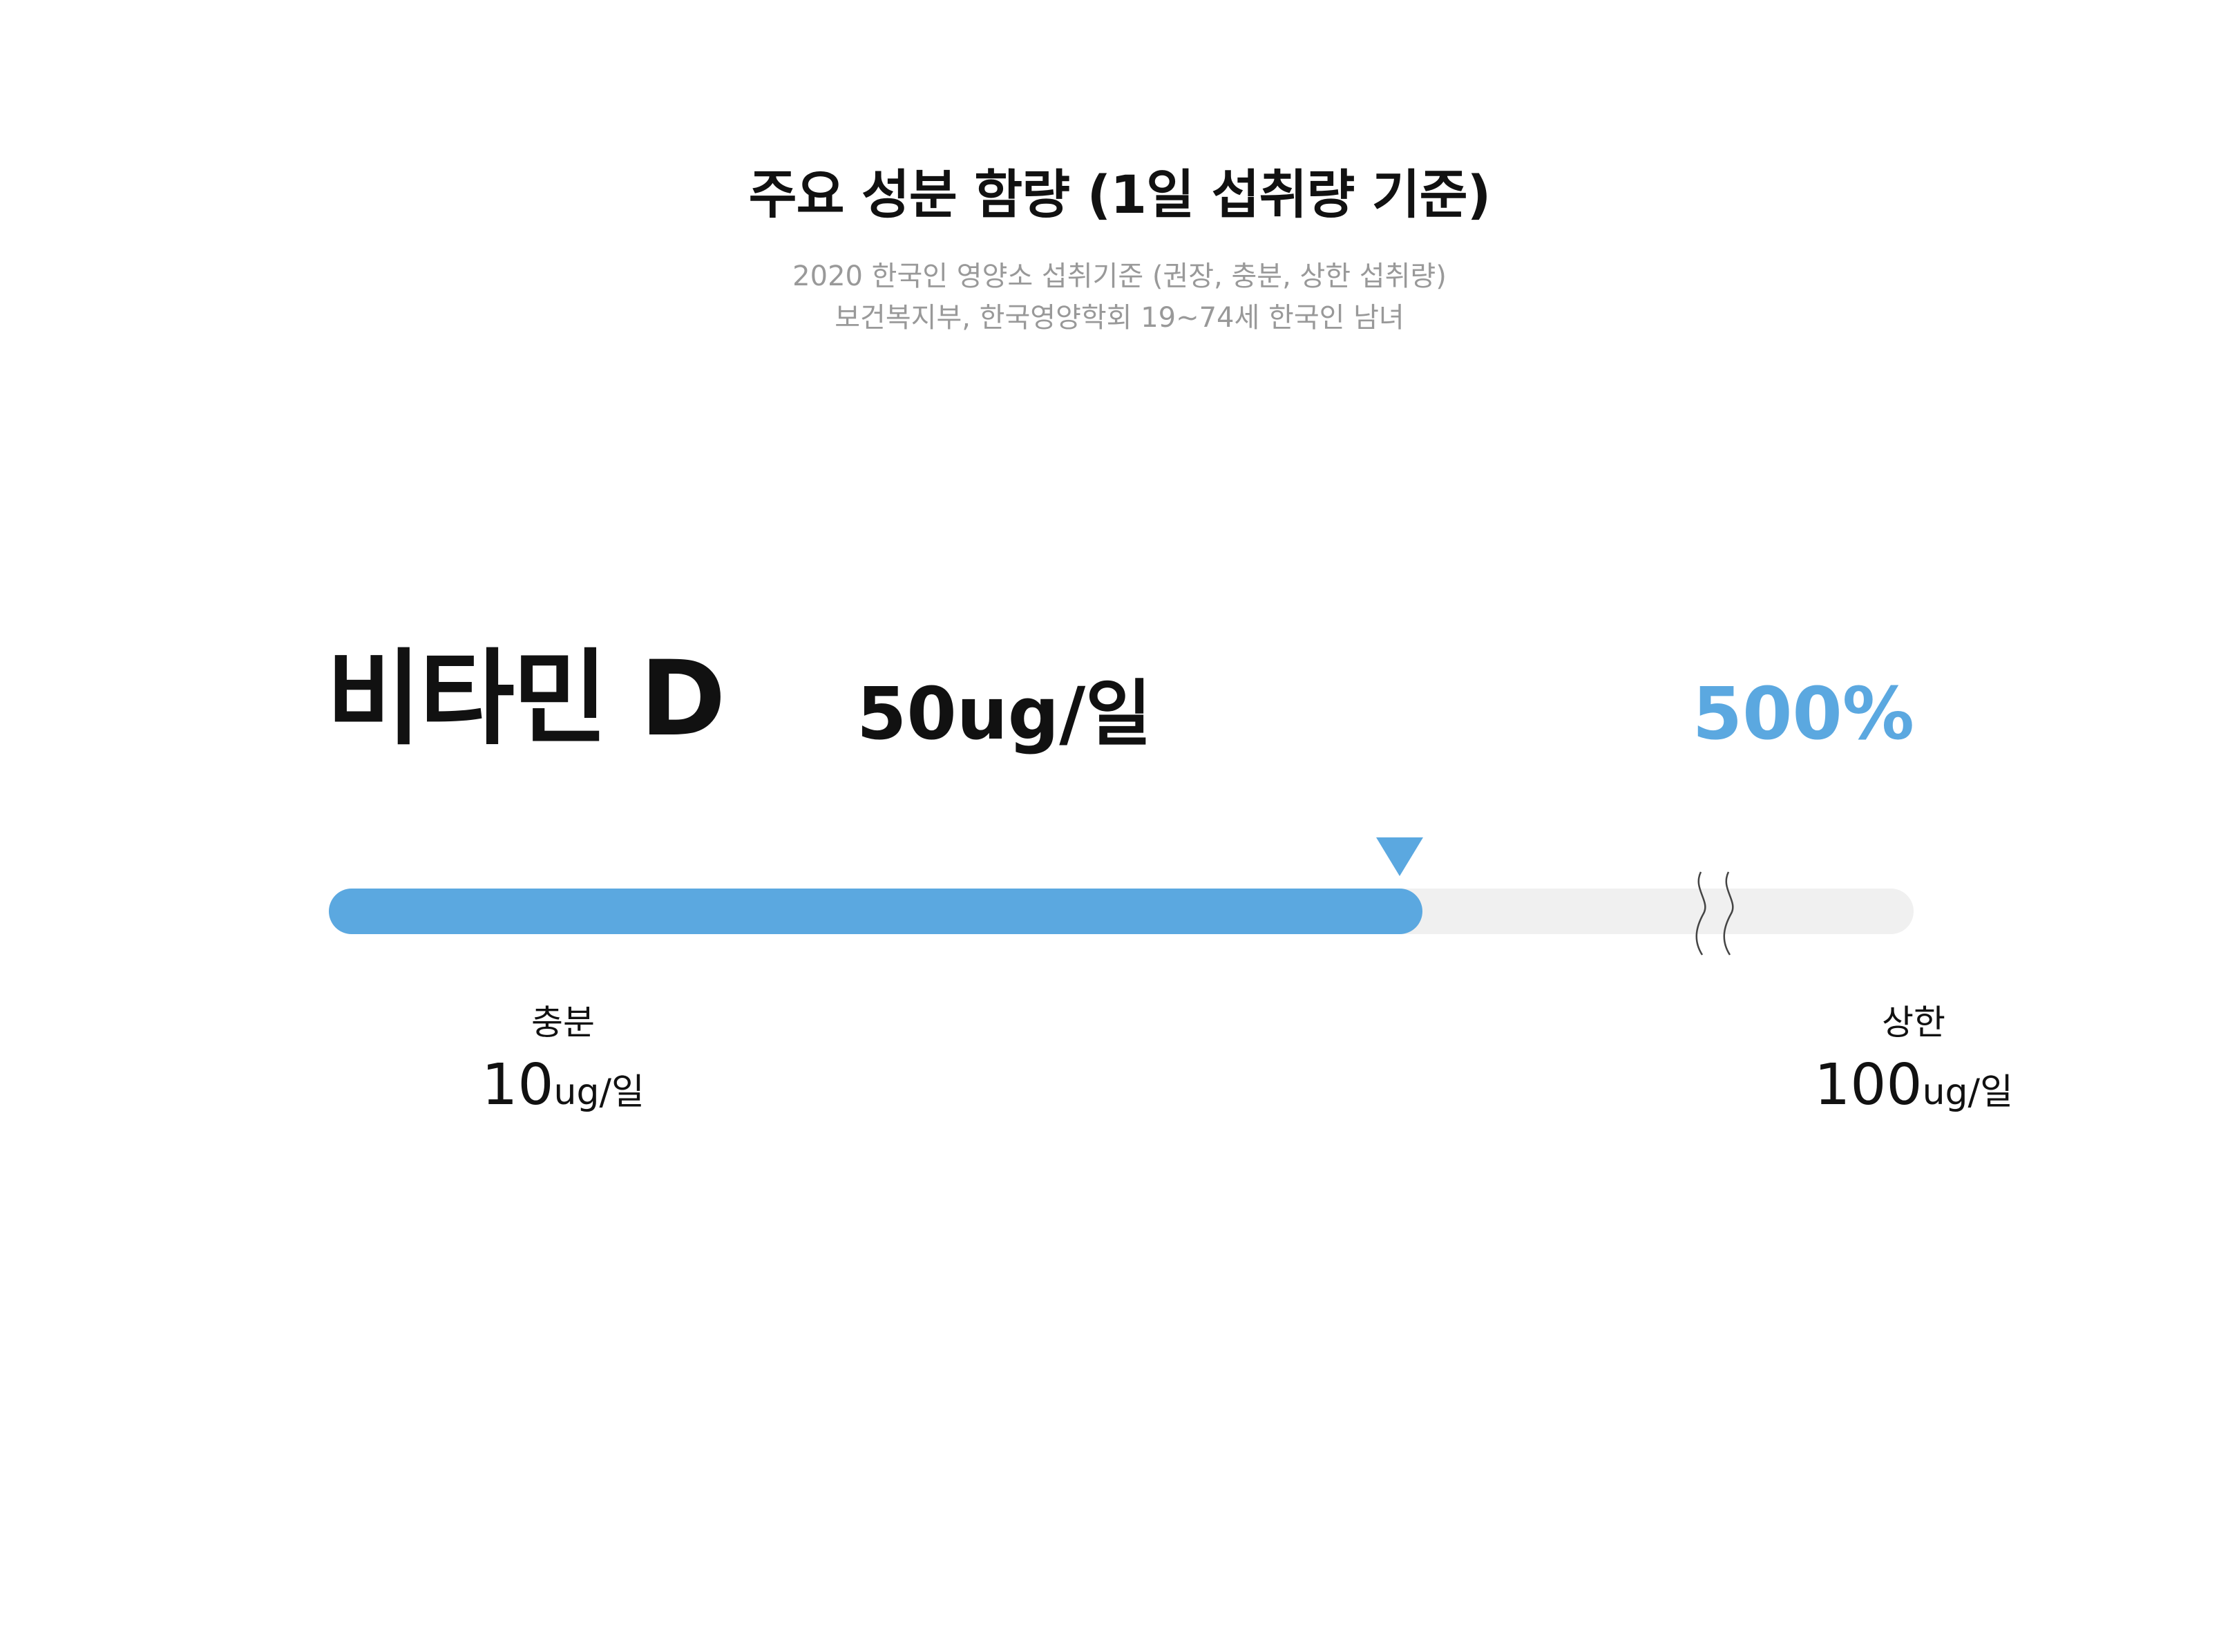 The image size is (2239, 1652). I want to click on subtitle-line-1: 2020 한국인 영양소 섭취기준 (권장, 충분, 상한 섭취량), so click(1119, 276).